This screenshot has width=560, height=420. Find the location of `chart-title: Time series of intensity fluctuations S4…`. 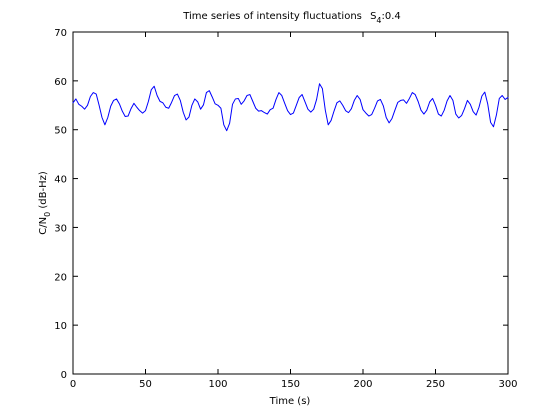

chart-title: Time series of intensity fluctuations S4… is located at coordinates (291, 18).